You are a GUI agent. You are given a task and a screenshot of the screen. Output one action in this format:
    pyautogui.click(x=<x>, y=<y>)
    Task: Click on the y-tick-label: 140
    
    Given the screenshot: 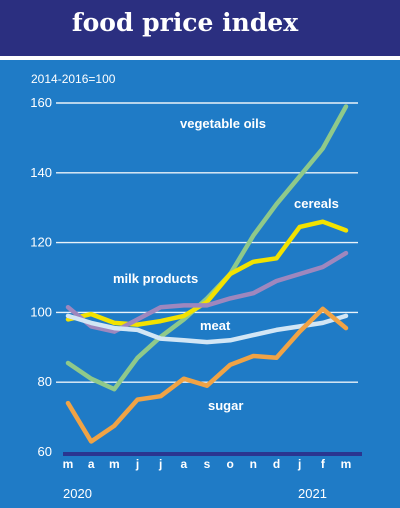 What is the action you would take?
    pyautogui.click(x=41, y=172)
    